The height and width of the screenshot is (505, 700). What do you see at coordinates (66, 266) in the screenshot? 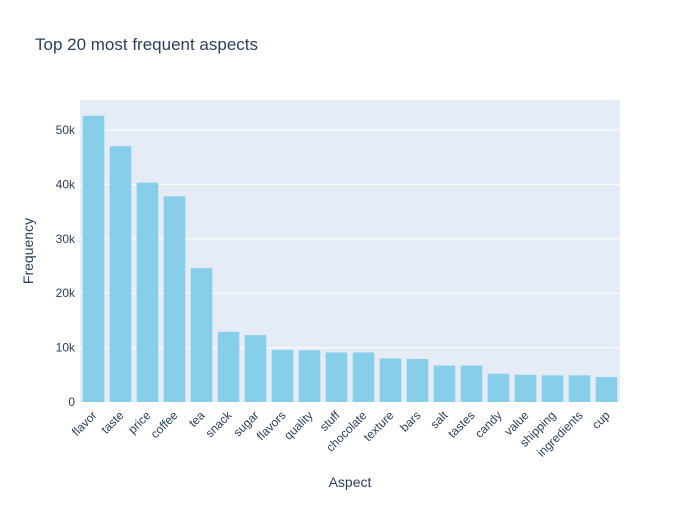
I see `y-axis-ticks: 0 10k 20k 30k 40k 50k` at bounding box center [66, 266].